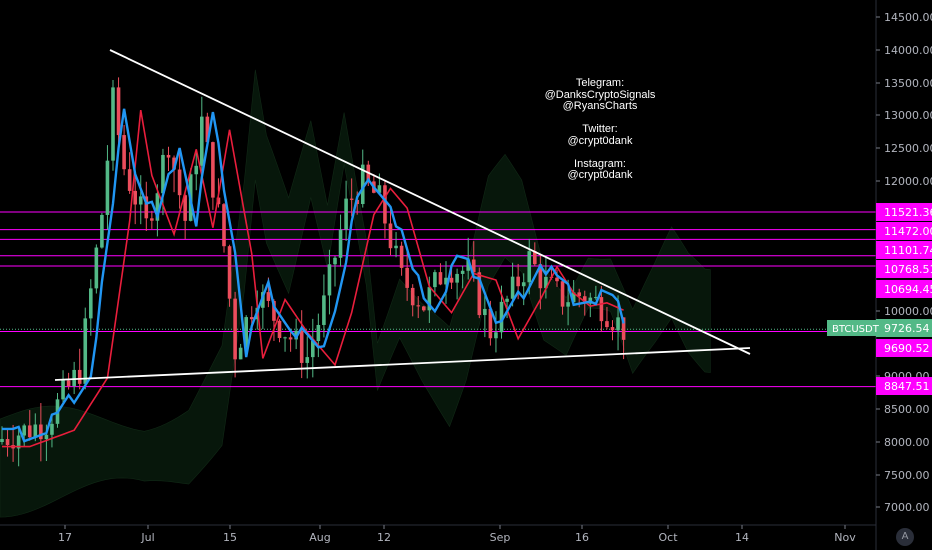  What do you see at coordinates (402, 364) in the screenshot?
I see `trendline-lower` at bounding box center [402, 364].